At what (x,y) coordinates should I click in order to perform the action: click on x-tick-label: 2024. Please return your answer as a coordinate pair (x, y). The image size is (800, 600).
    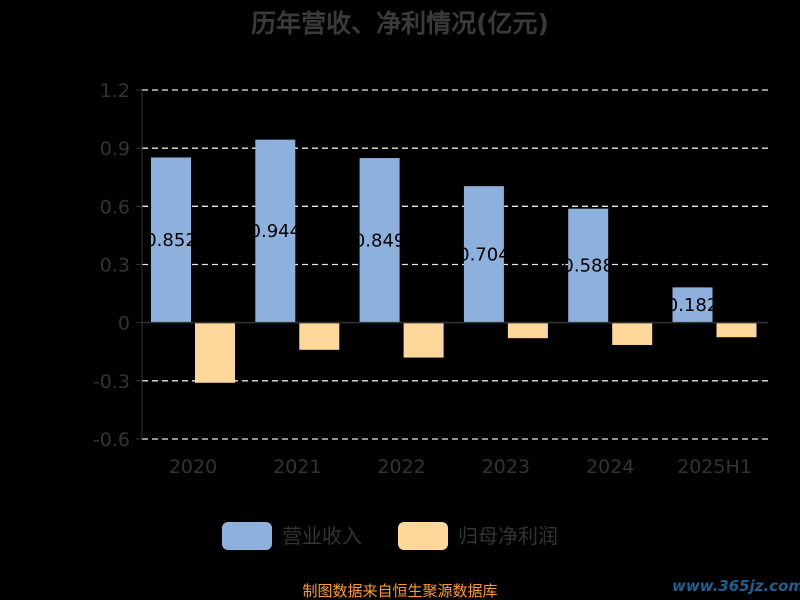
    Looking at the image, I should click on (610, 467).